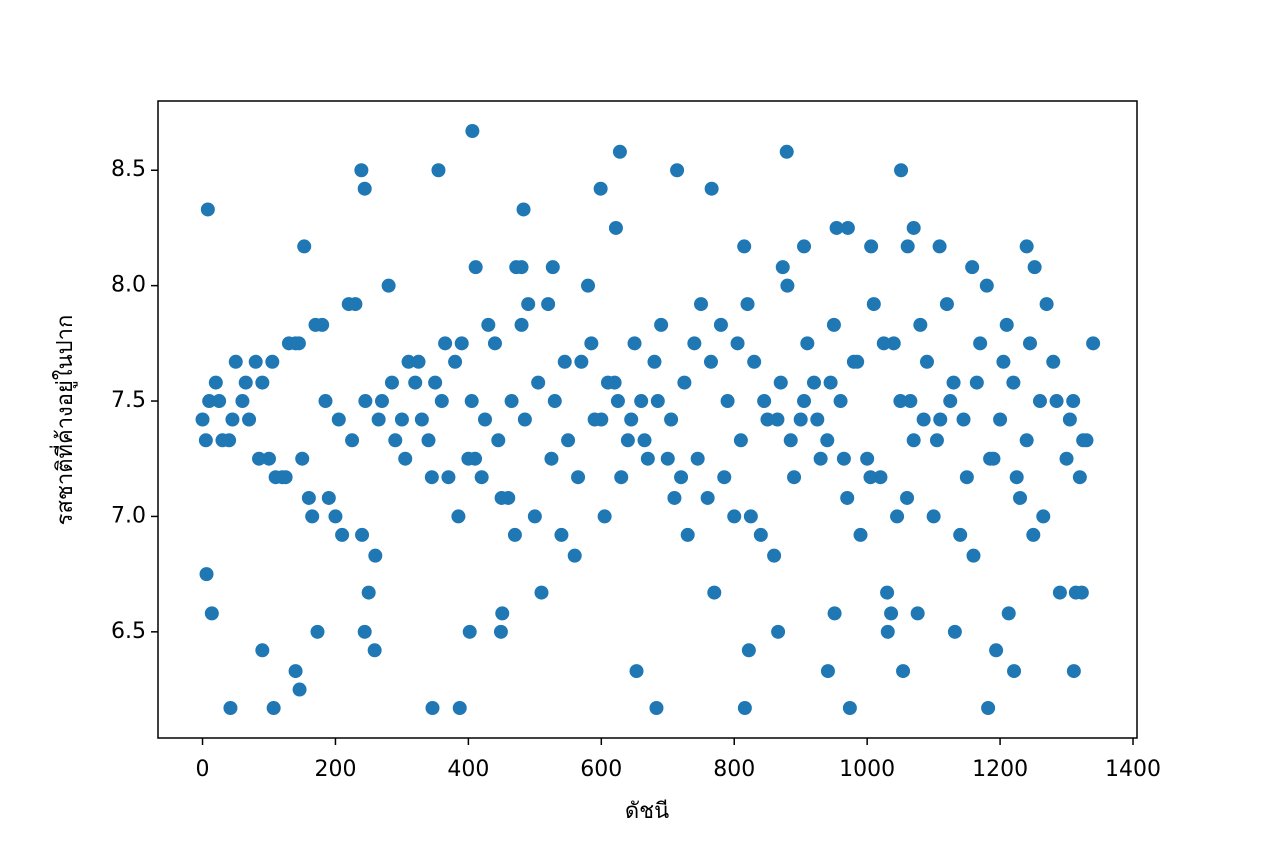 The width and height of the screenshot is (1264, 843). I want to click on x-tick-label: 800, so click(734, 769).